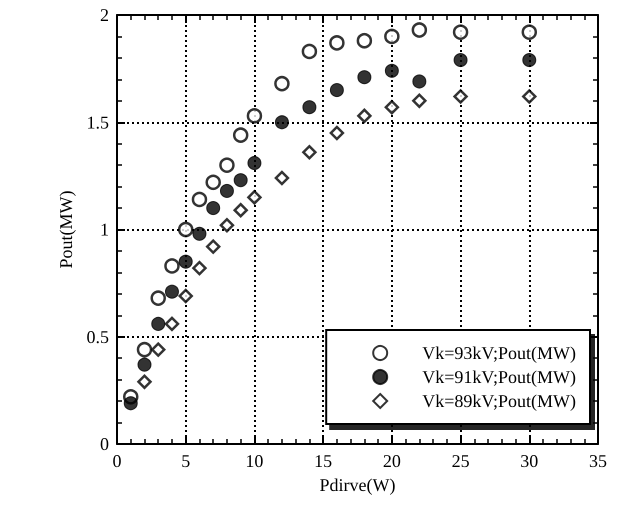  What do you see at coordinates (185, 461) in the screenshot?
I see `x-tick-label: 5` at bounding box center [185, 461].